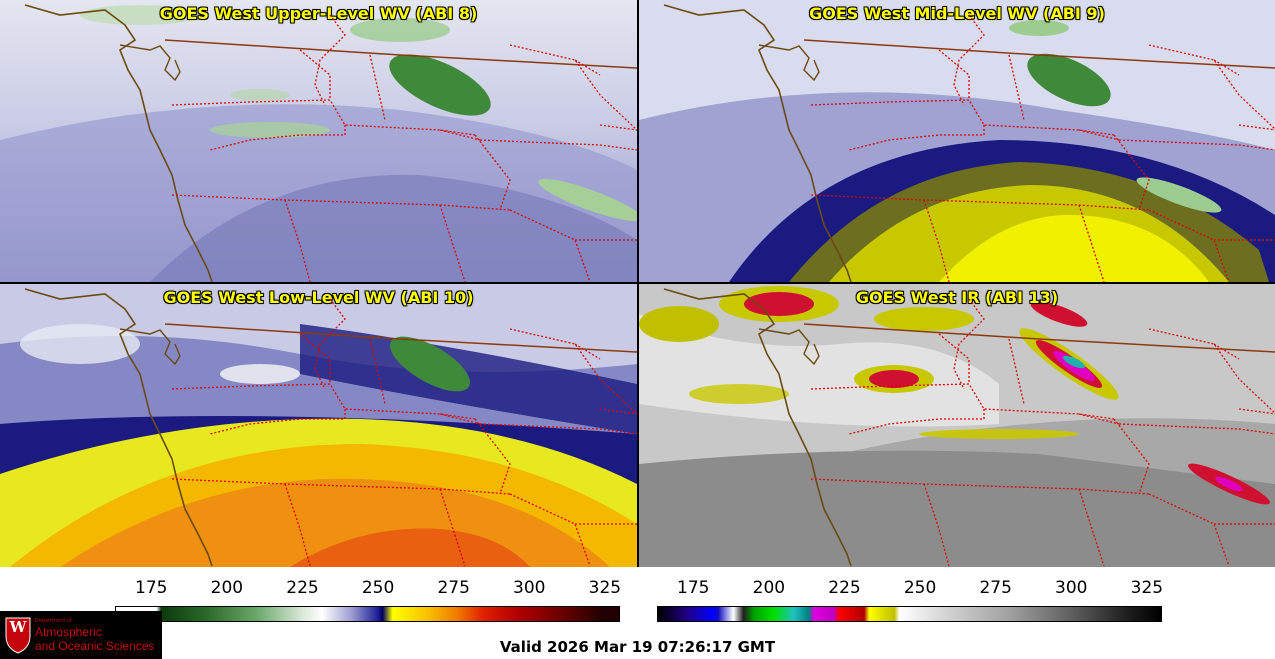 The height and width of the screenshot is (659, 1275). I want to click on wv-colorbar-ticks: 175 200 225 250 275 300 325, so click(368, 590).